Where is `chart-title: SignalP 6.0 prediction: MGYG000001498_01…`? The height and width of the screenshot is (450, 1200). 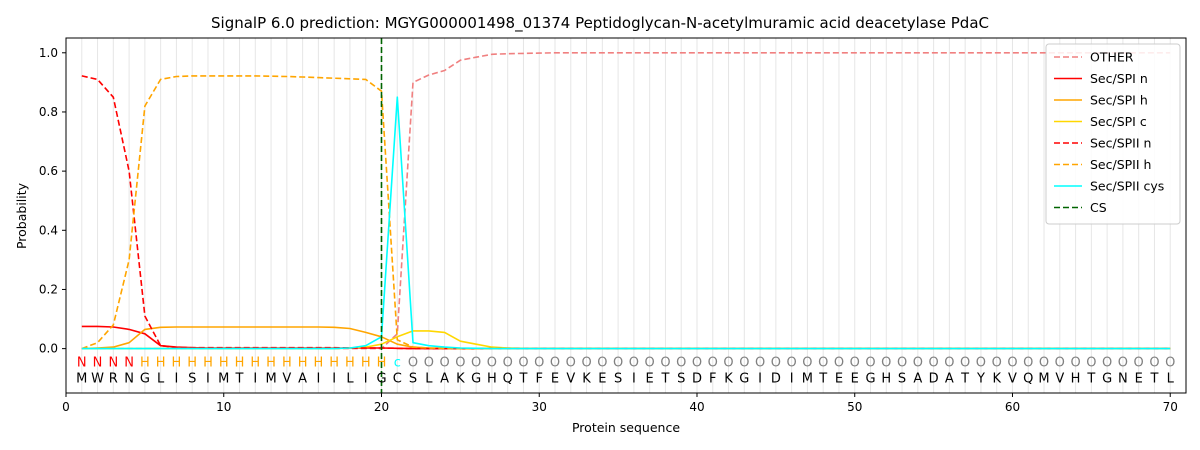 chart-title: SignalP 6.0 prediction: MGYG000001498_01… is located at coordinates (600, 23).